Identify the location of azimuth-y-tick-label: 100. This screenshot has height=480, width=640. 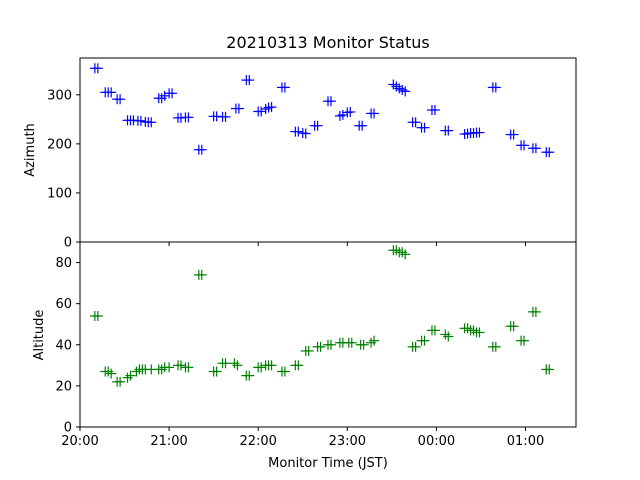
(59, 193).